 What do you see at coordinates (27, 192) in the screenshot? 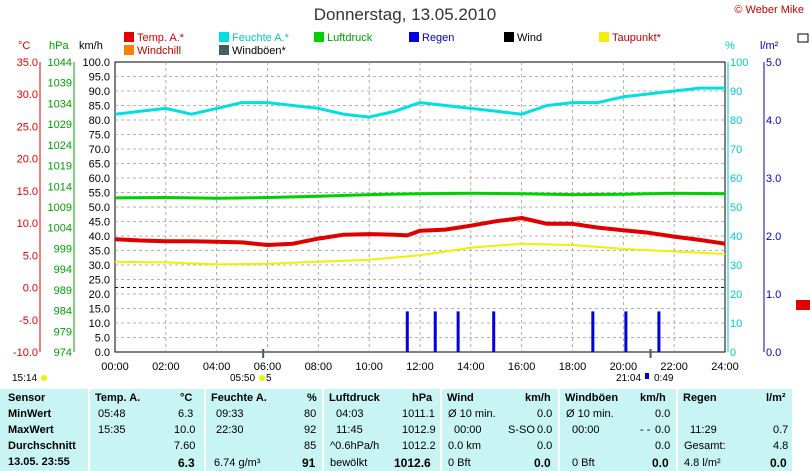
I see `temp-tick-label: 15.0` at bounding box center [27, 192].